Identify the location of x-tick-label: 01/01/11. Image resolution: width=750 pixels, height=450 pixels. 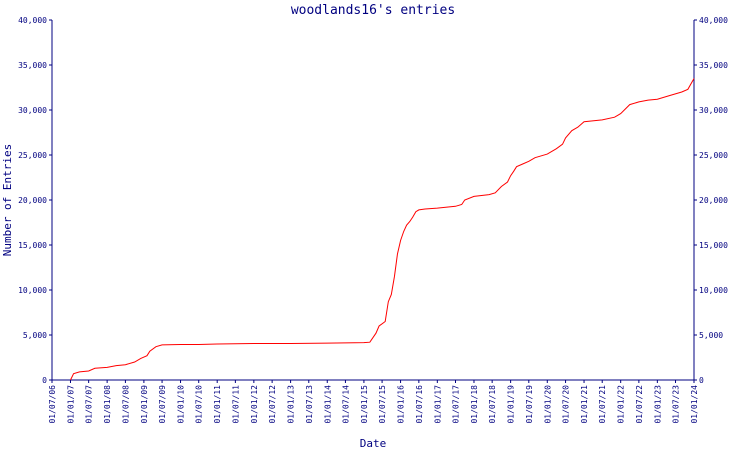
(217, 404).